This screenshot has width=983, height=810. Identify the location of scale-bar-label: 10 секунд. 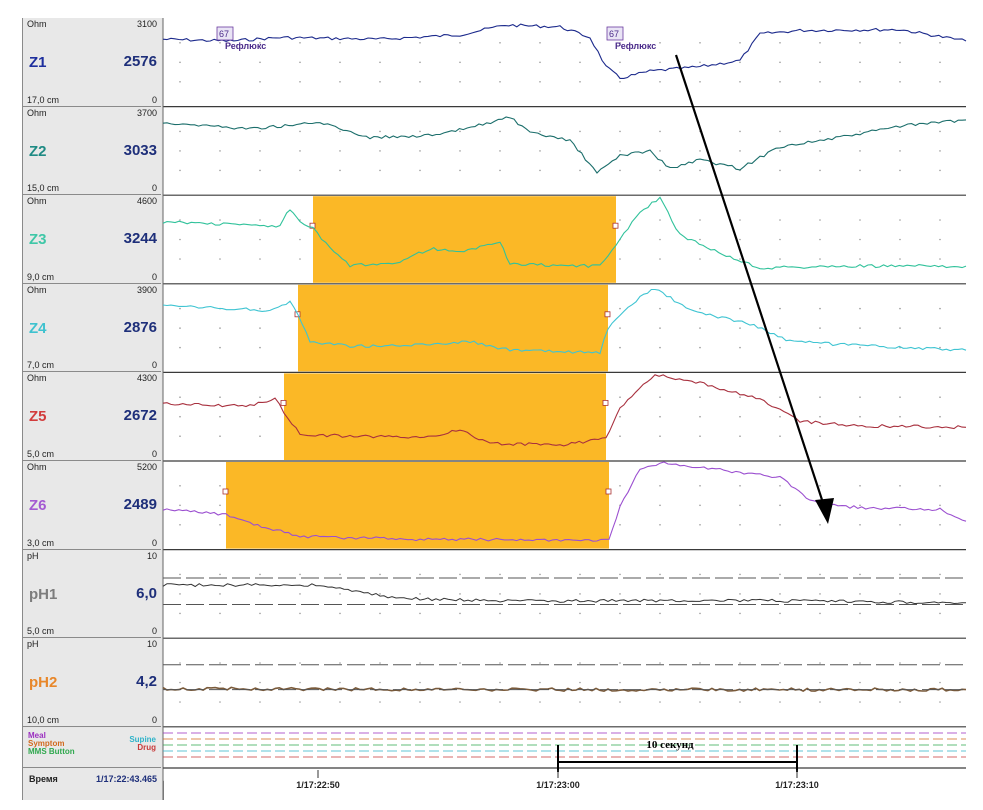
(670, 745).